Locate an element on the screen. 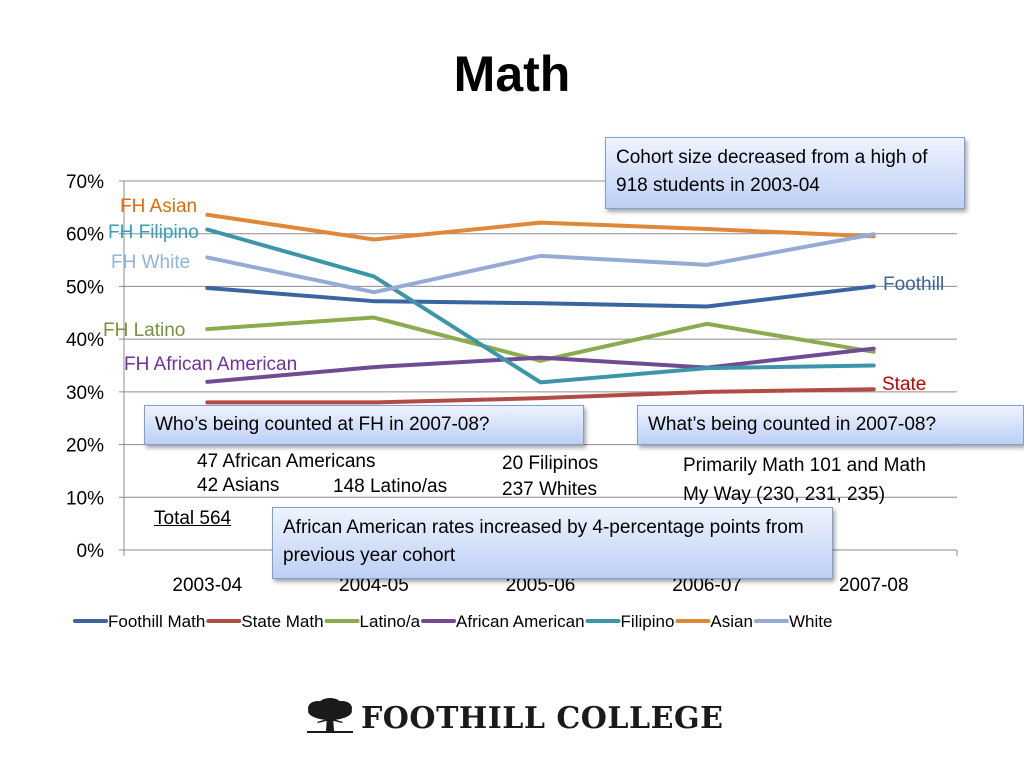  legend-label-state-math: State Math is located at coordinates (282, 621).